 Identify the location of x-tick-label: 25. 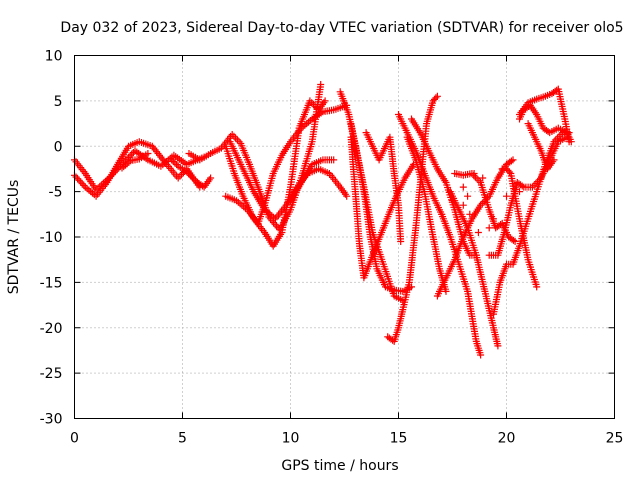
(615, 439).